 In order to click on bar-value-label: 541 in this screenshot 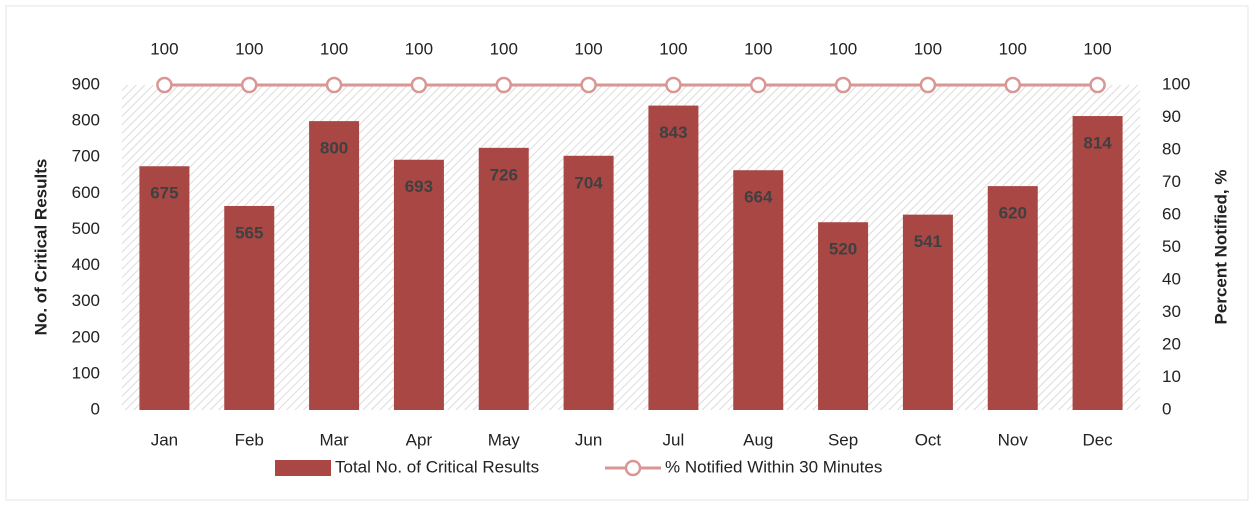, I will do `click(928, 241)`.